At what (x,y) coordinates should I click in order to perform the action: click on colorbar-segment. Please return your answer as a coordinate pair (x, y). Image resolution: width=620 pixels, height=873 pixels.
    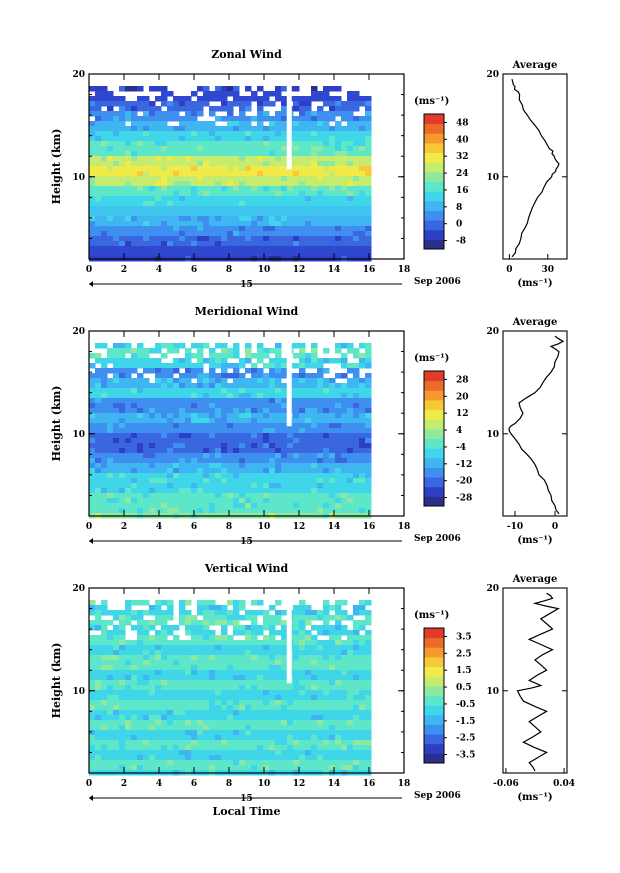
    Looking at the image, I should click on (434, 482).